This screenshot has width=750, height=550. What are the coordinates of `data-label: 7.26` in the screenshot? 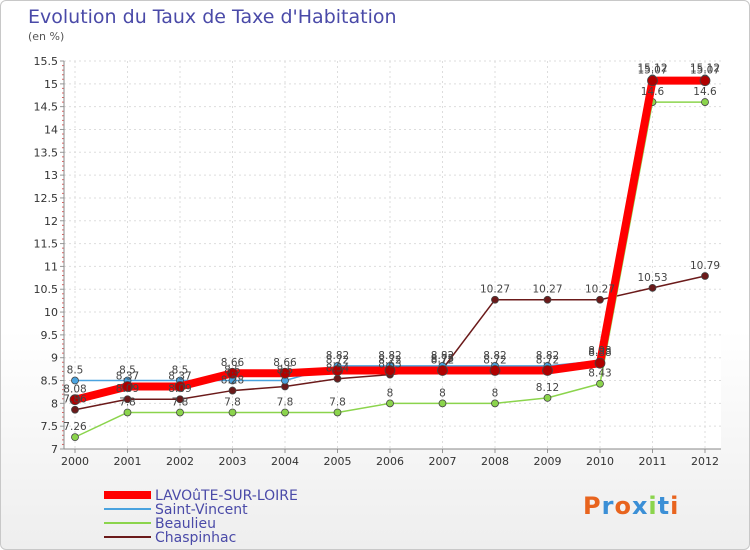 It's located at (75, 427).